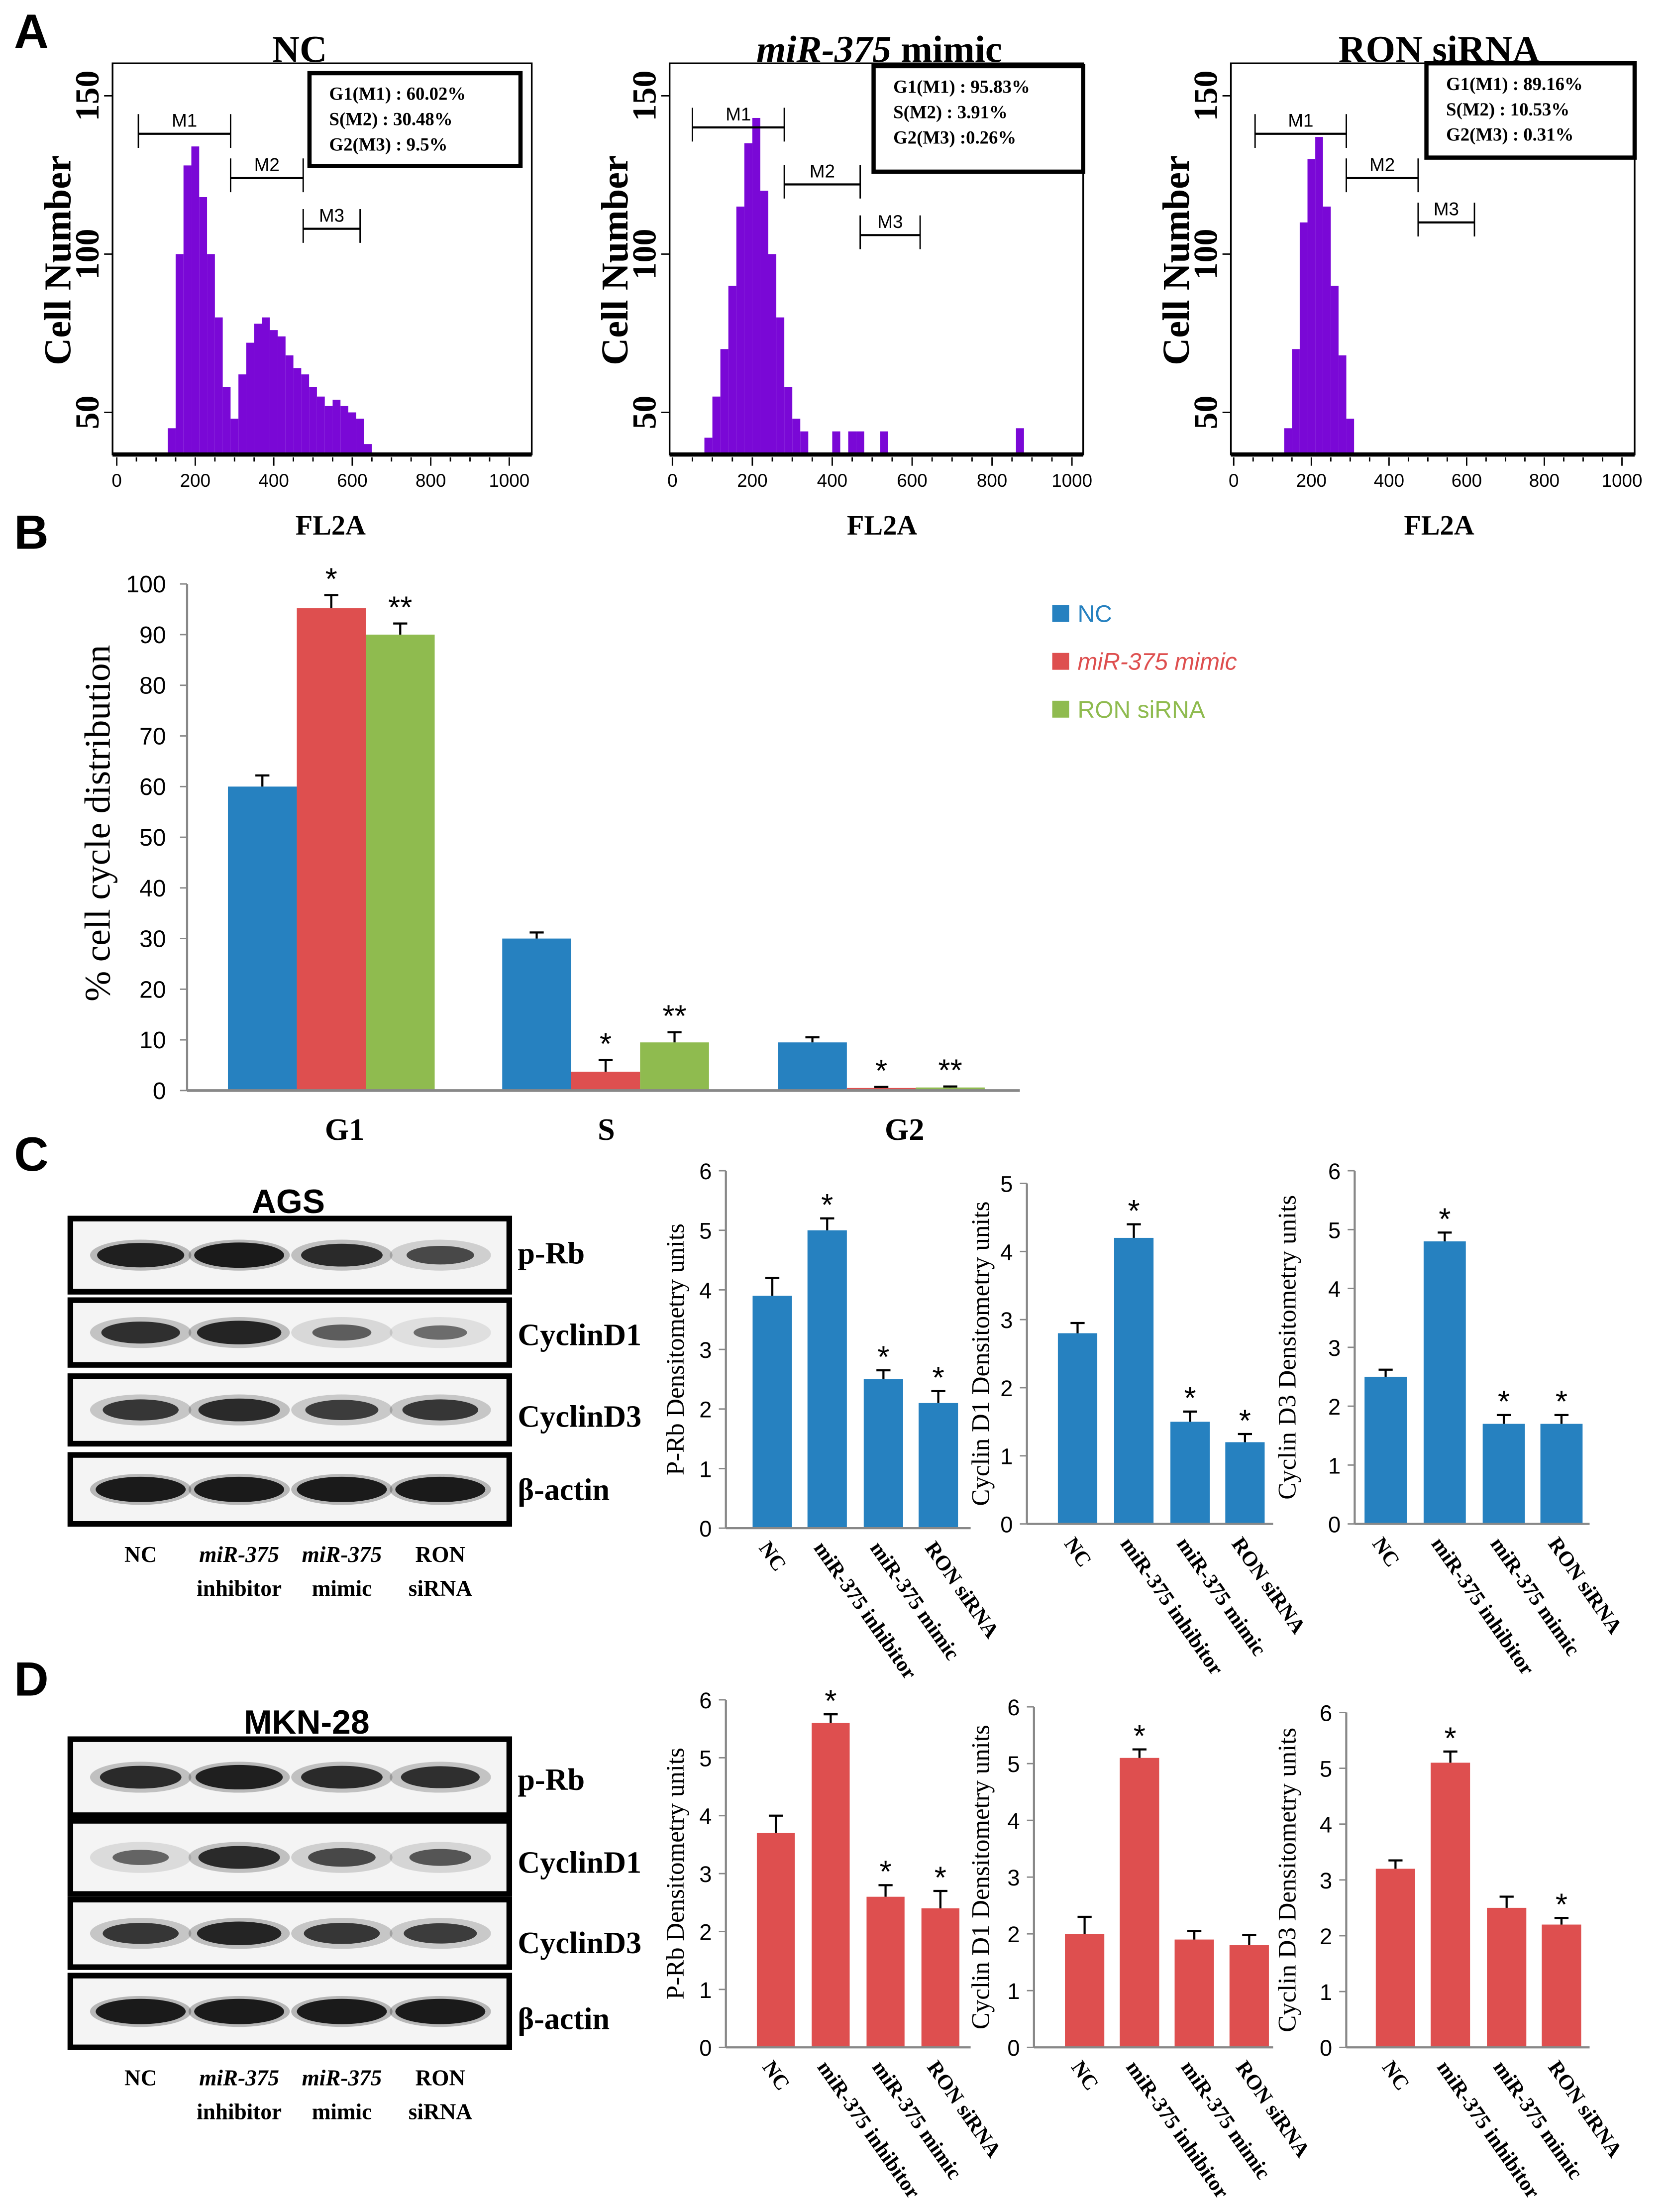 The width and height of the screenshot is (1667, 2212). What do you see at coordinates (579, 1943) in the screenshot?
I see `protein-label: CyclinD3` at bounding box center [579, 1943].